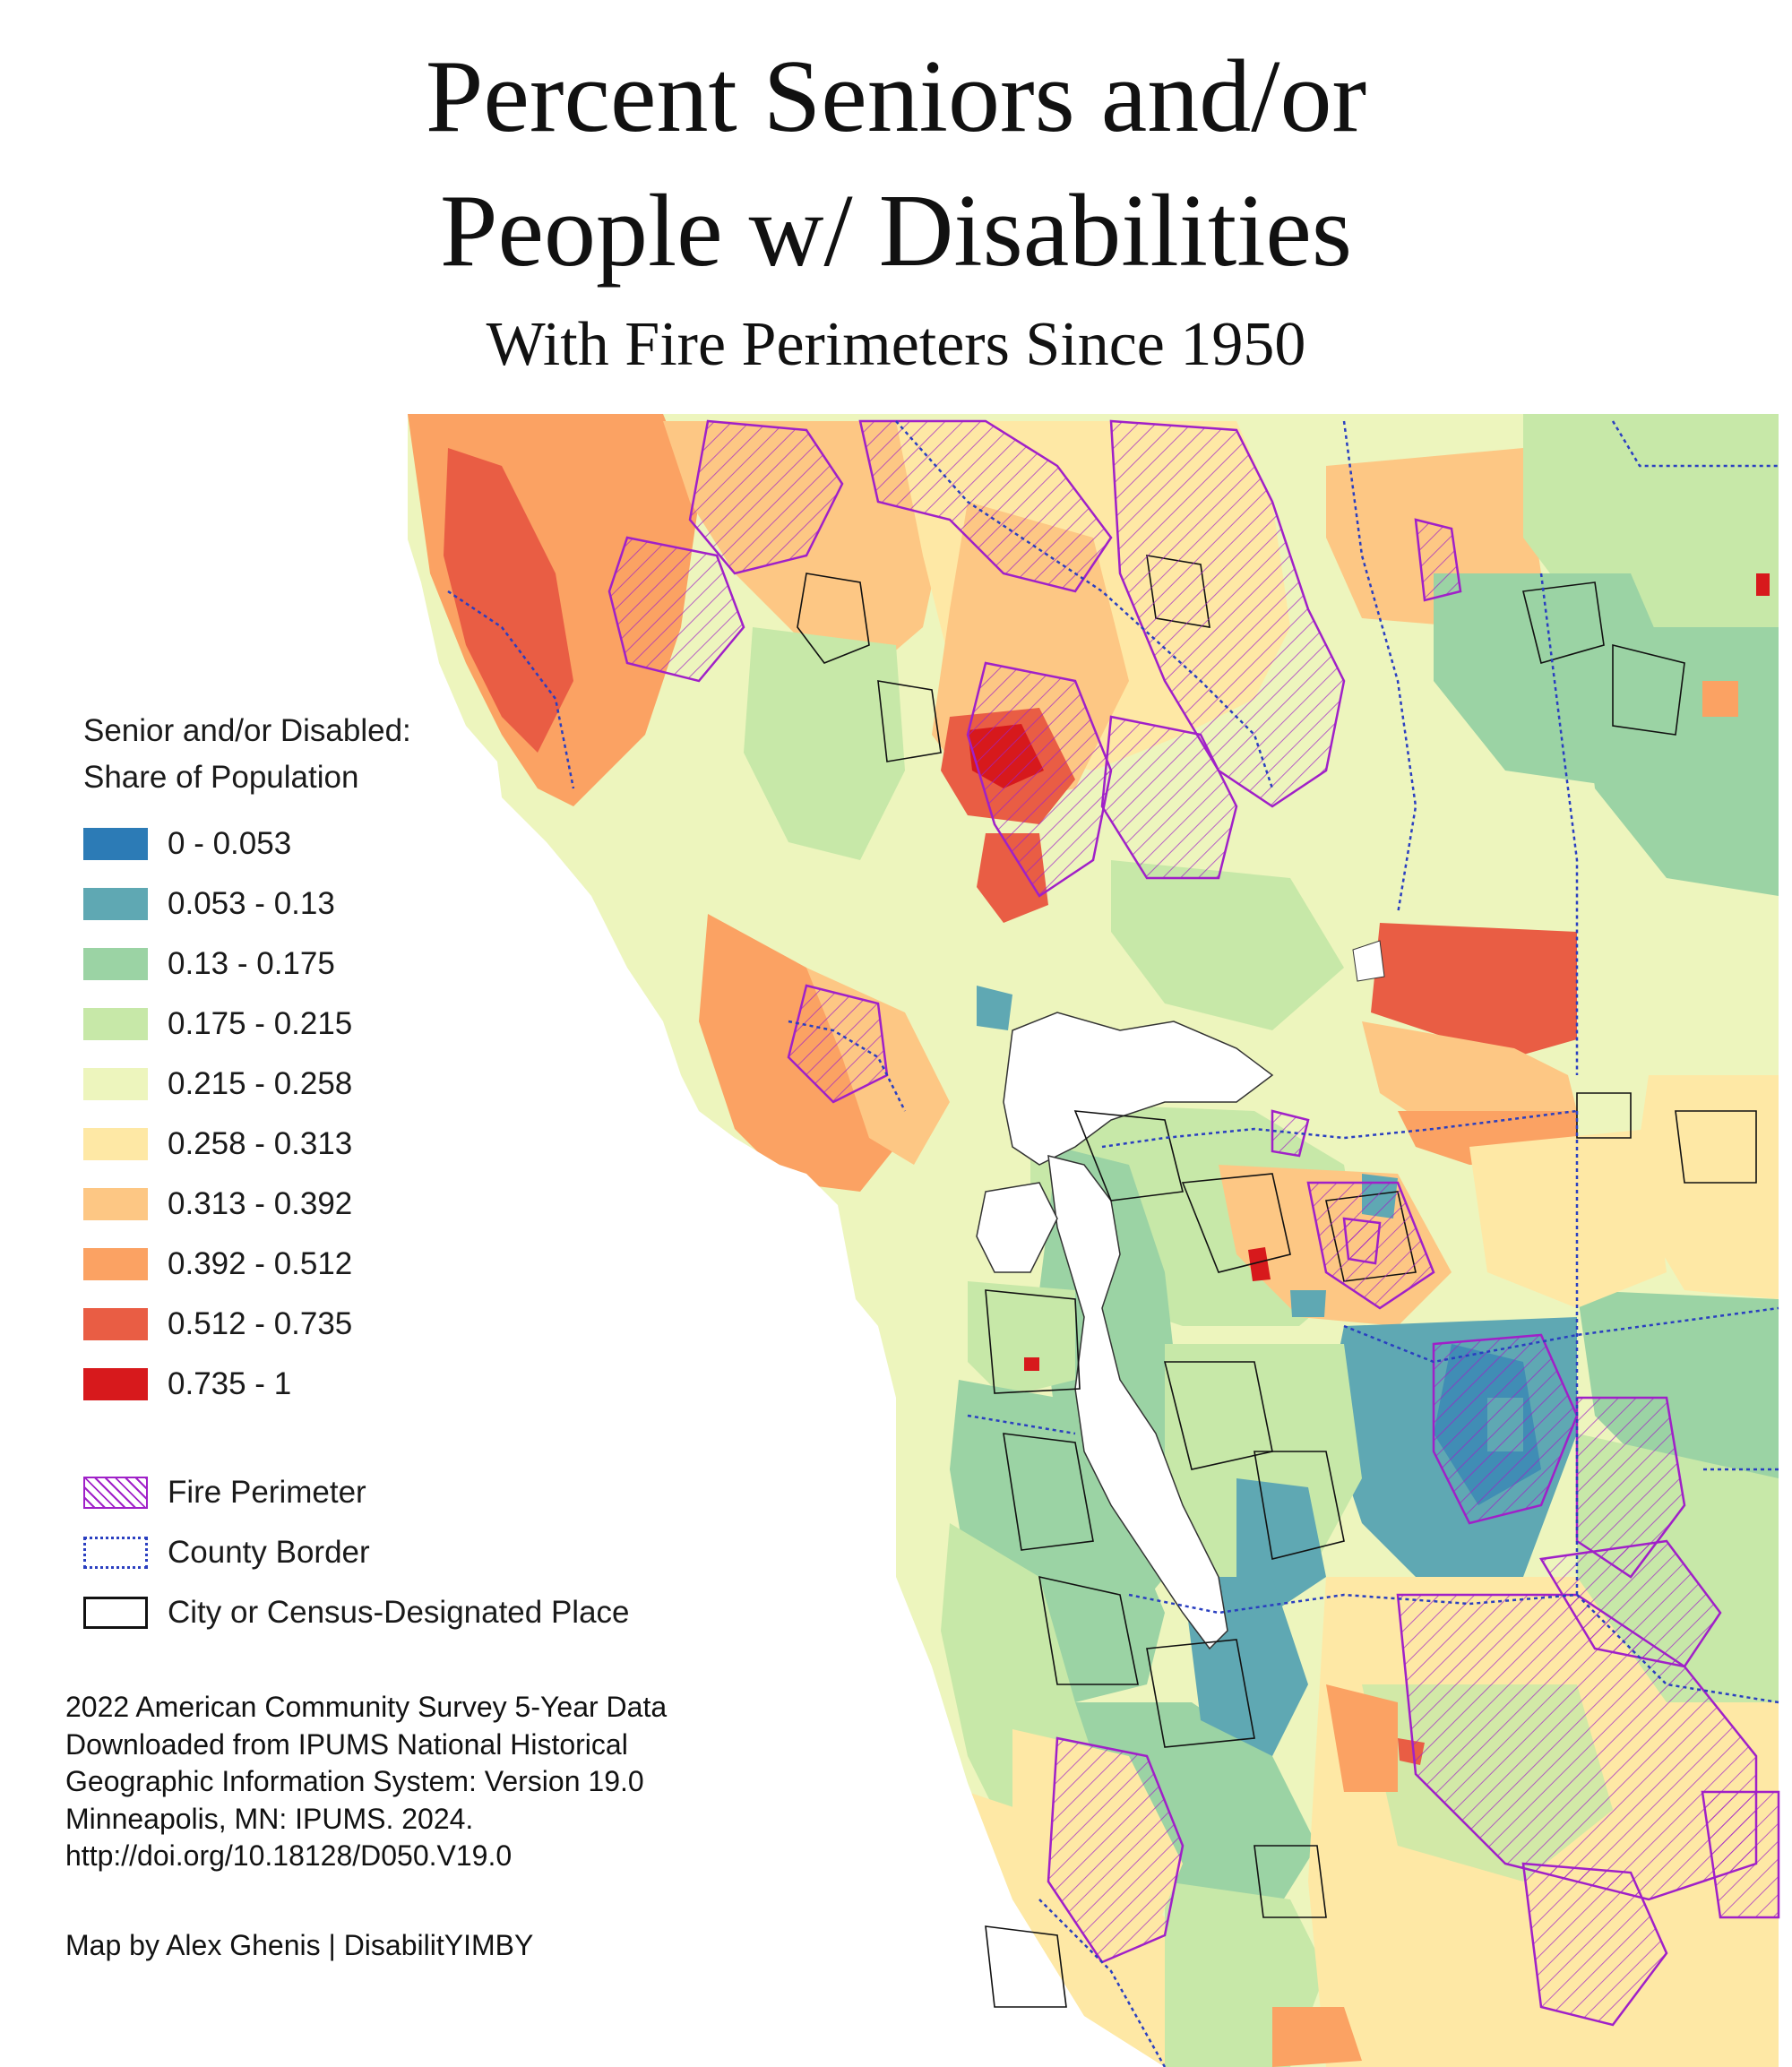  Describe the element at coordinates (300, 1945) in the screenshot. I see `map-credit: Map by Alex Ghenis | DisabilitYIMBY` at that location.